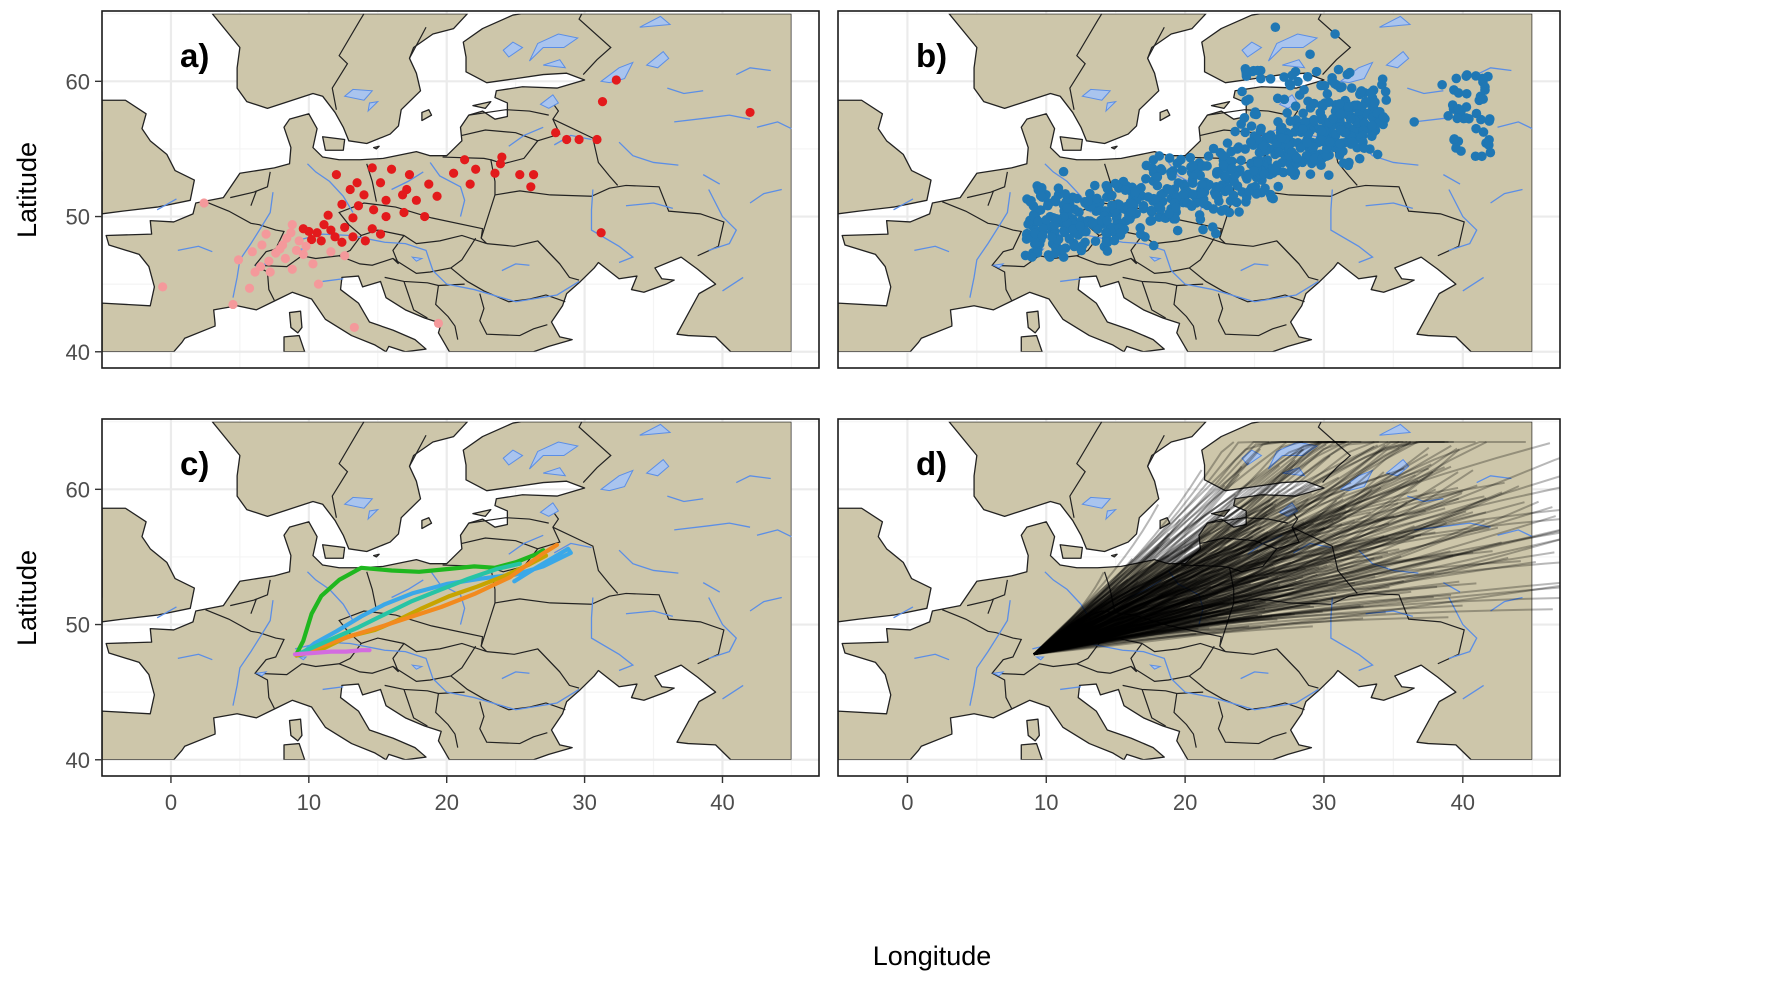  I want to click on track-line, so click(332, 652).